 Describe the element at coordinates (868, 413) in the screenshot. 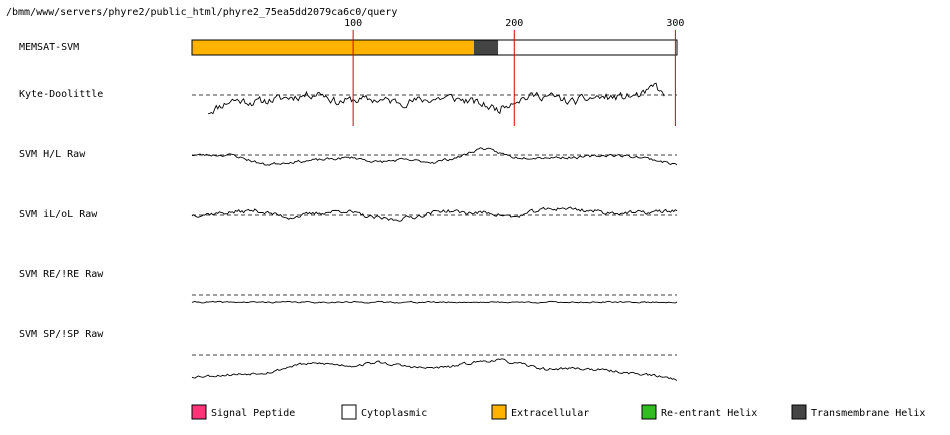

I see `legend-label: Transmembrane Helix` at that location.